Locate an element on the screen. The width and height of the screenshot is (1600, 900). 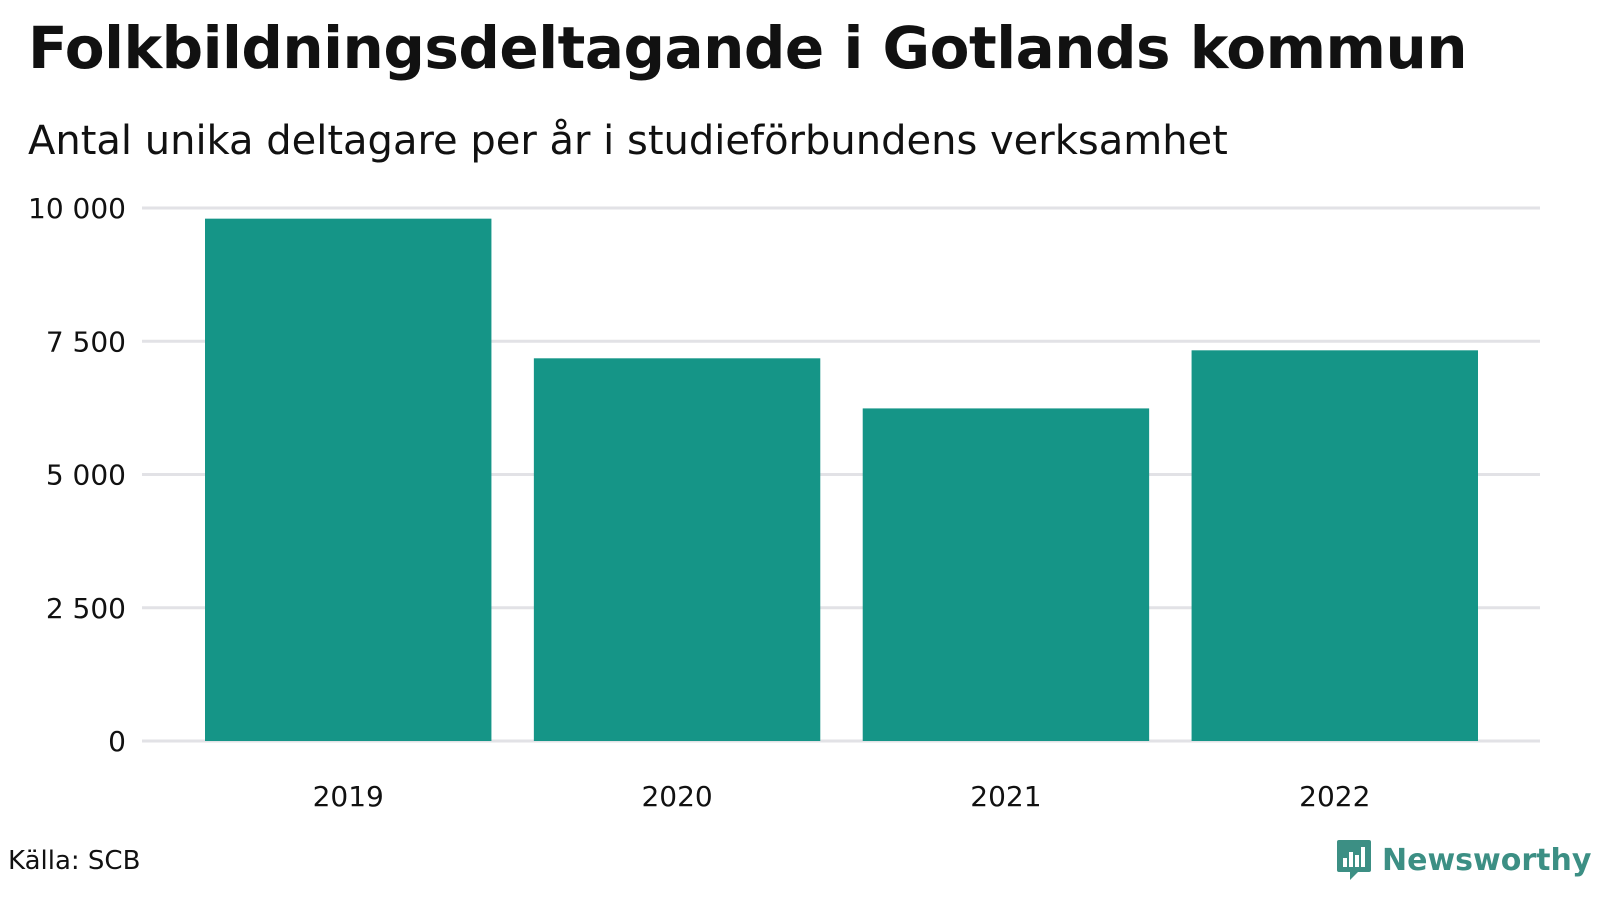
x-axis-tick-labels: 2019 2020 2021 2022 is located at coordinates (842, 796).